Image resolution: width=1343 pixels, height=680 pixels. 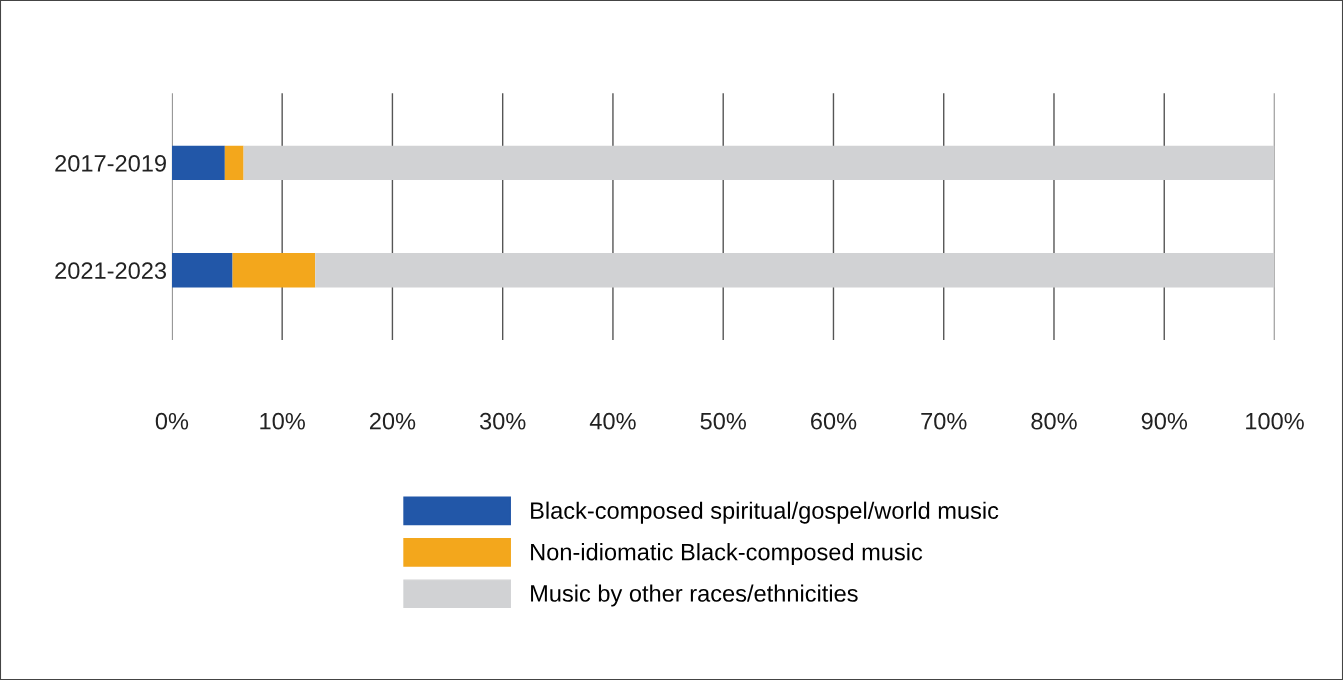 I want to click on x-tick-label: 10%, so click(x=282, y=421).